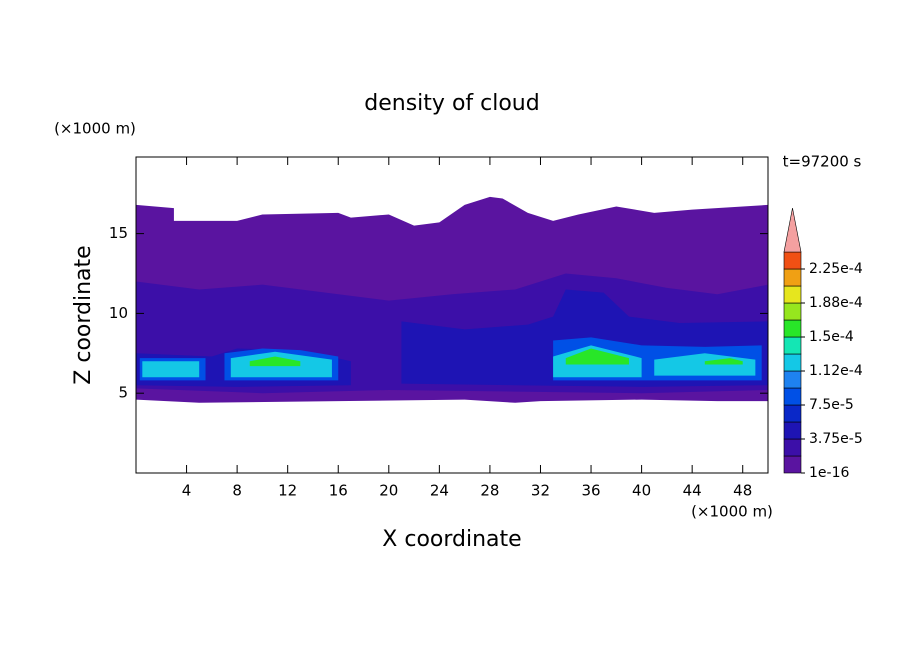 The width and height of the screenshot is (904, 654). Describe the element at coordinates (831, 405) in the screenshot. I see `colorbar-label: 7.5e-5` at that location.